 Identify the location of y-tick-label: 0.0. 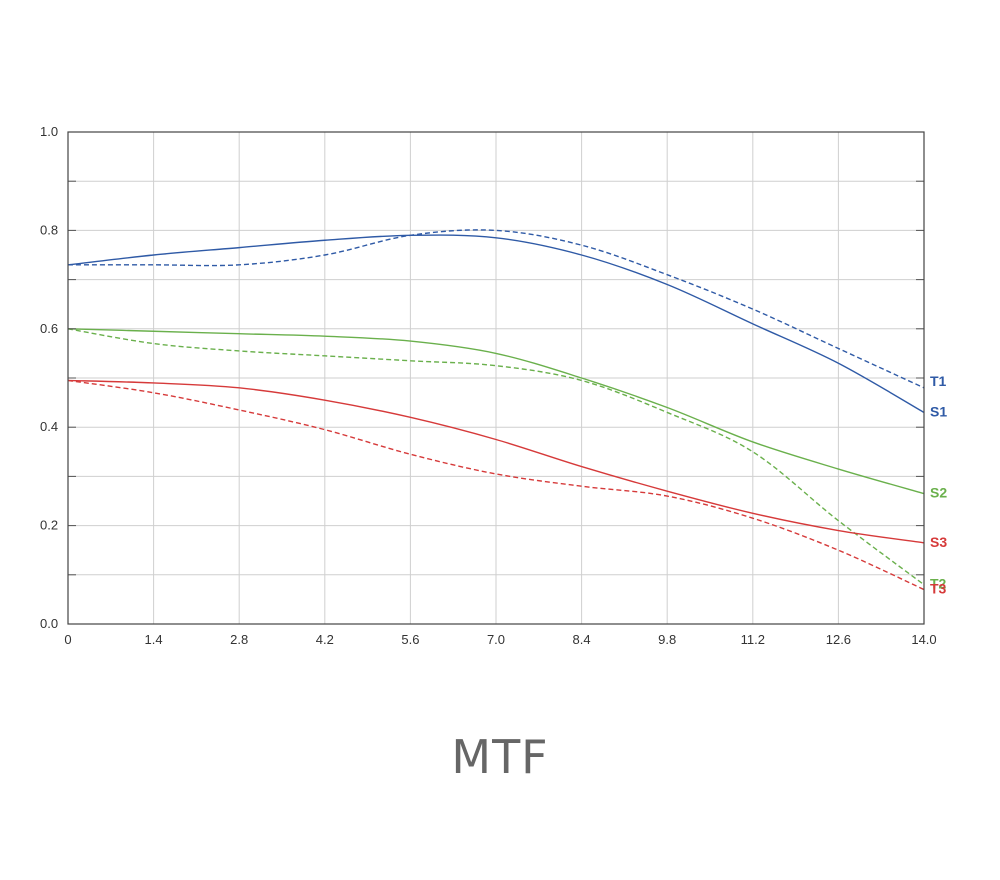
(49, 623).